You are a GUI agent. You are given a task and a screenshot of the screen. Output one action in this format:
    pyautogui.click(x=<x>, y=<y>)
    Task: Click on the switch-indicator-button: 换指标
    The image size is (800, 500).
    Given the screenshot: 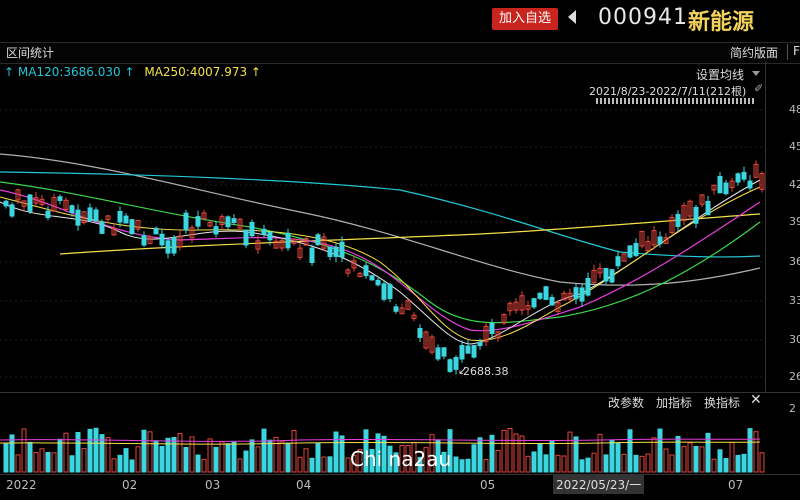 What is the action you would take?
    pyautogui.click(x=722, y=403)
    